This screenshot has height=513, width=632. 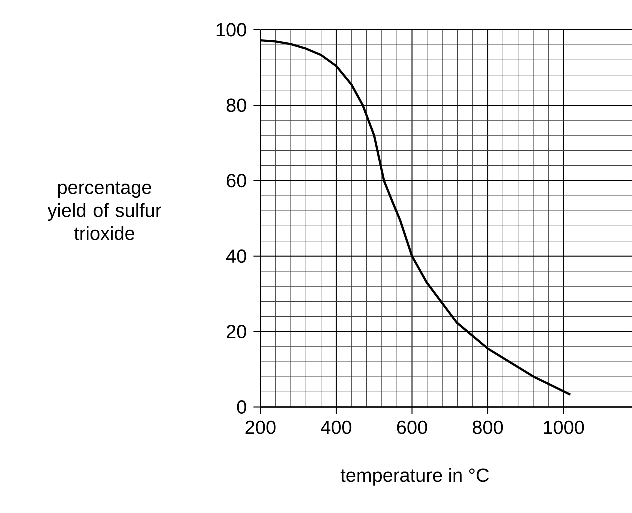 I want to click on y-tick-label: 100, so click(x=231, y=30).